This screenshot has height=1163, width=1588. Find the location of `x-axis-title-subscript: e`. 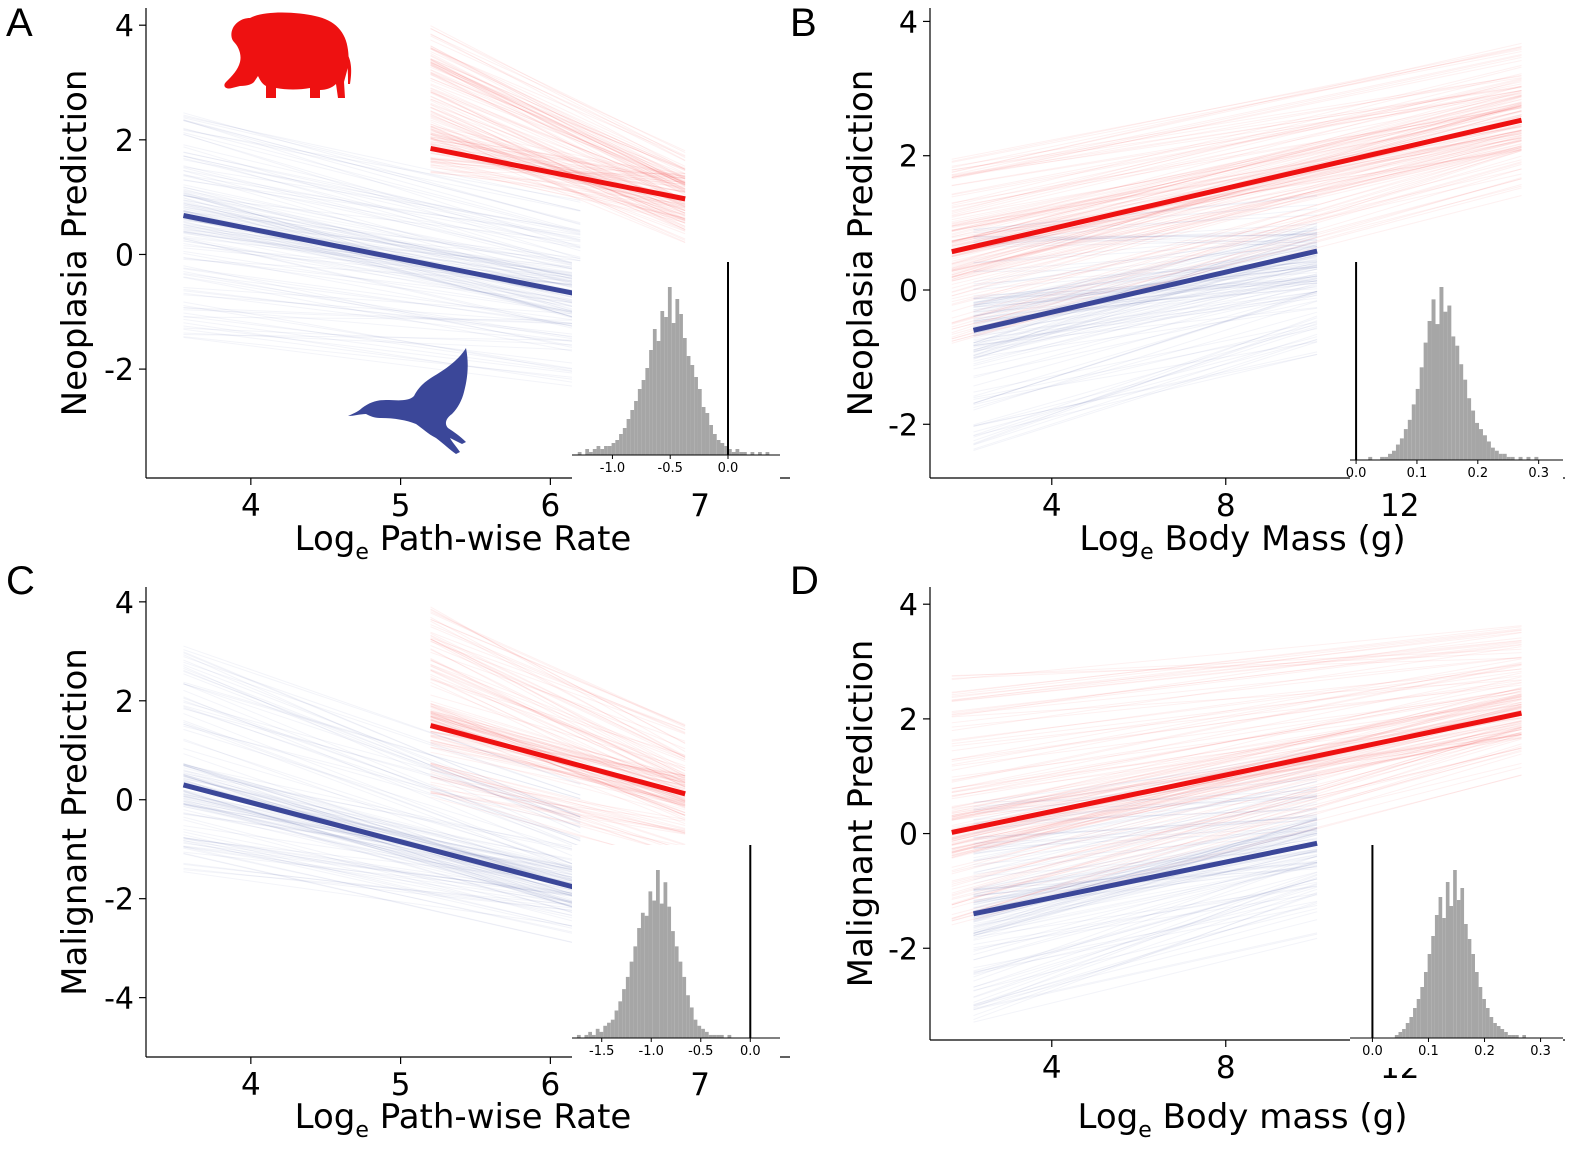

x-axis-title-subscript: e is located at coordinates (362, 552).